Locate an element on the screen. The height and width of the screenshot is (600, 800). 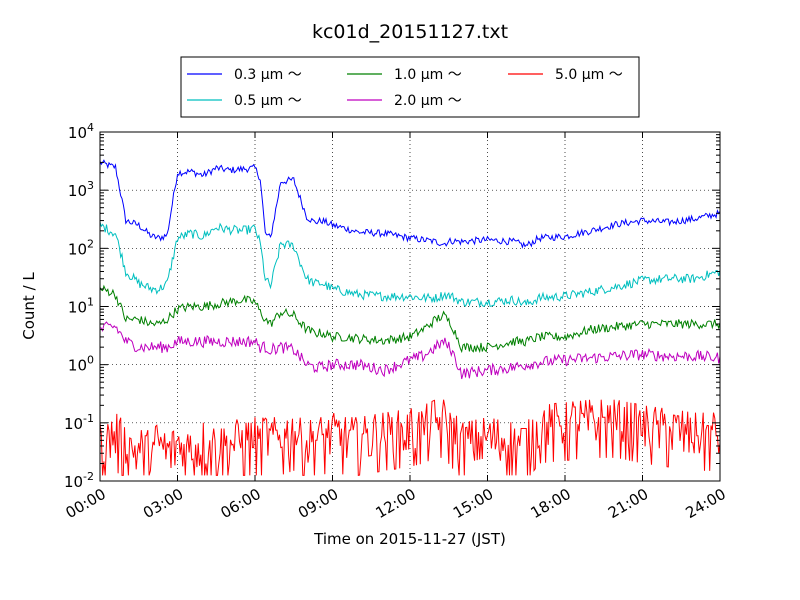
y-tick-label: 10⁰ is located at coordinates (81, 364).